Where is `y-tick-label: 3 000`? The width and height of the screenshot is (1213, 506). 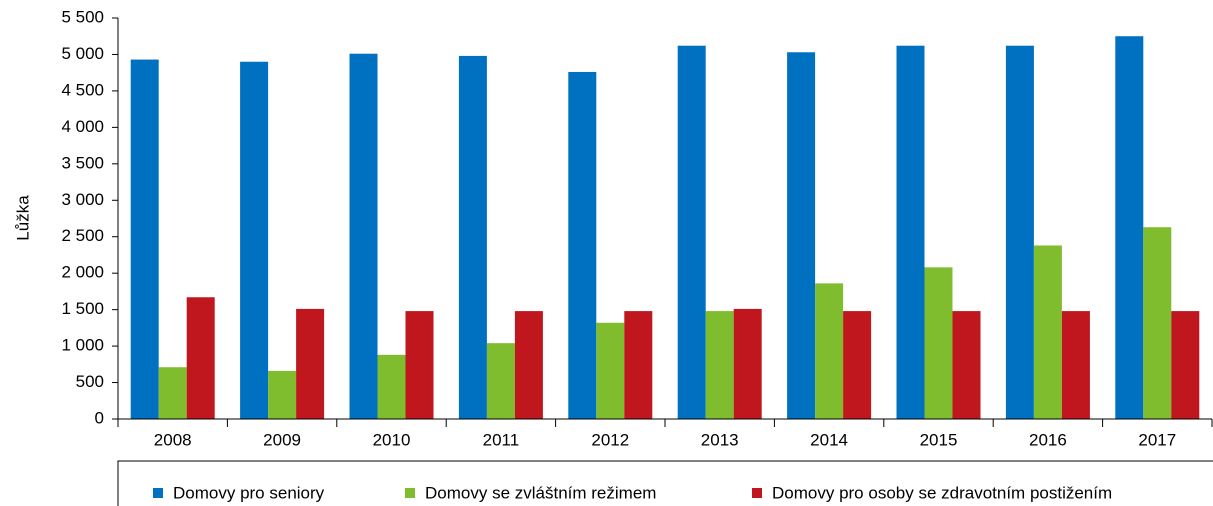 y-tick-label: 3 000 is located at coordinates (82, 199).